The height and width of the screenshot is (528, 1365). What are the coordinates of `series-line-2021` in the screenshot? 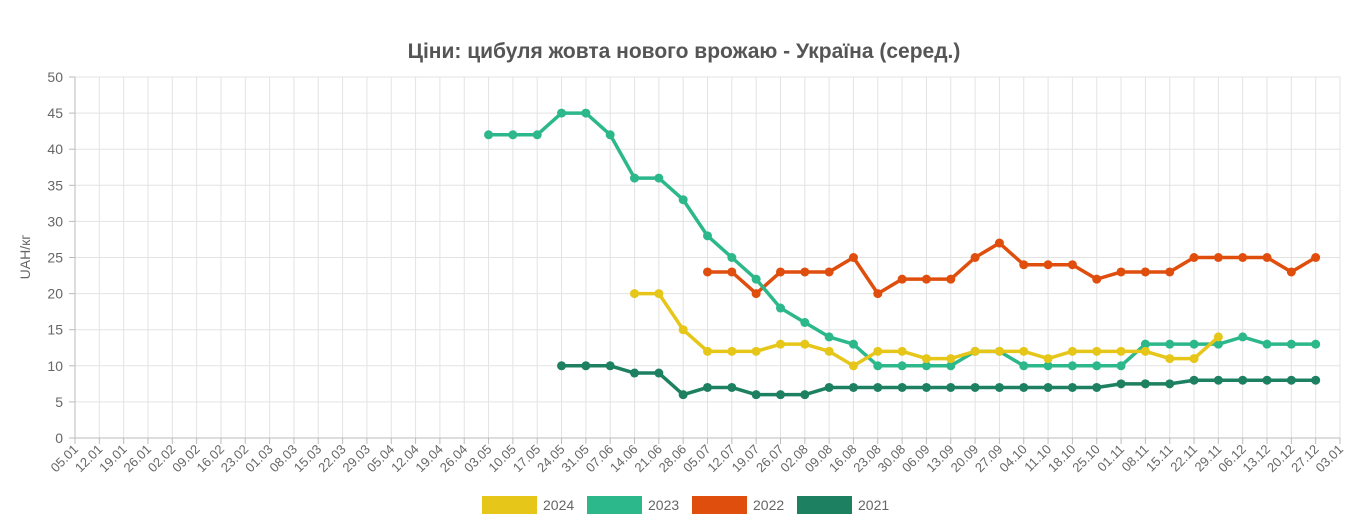 It's located at (938, 380).